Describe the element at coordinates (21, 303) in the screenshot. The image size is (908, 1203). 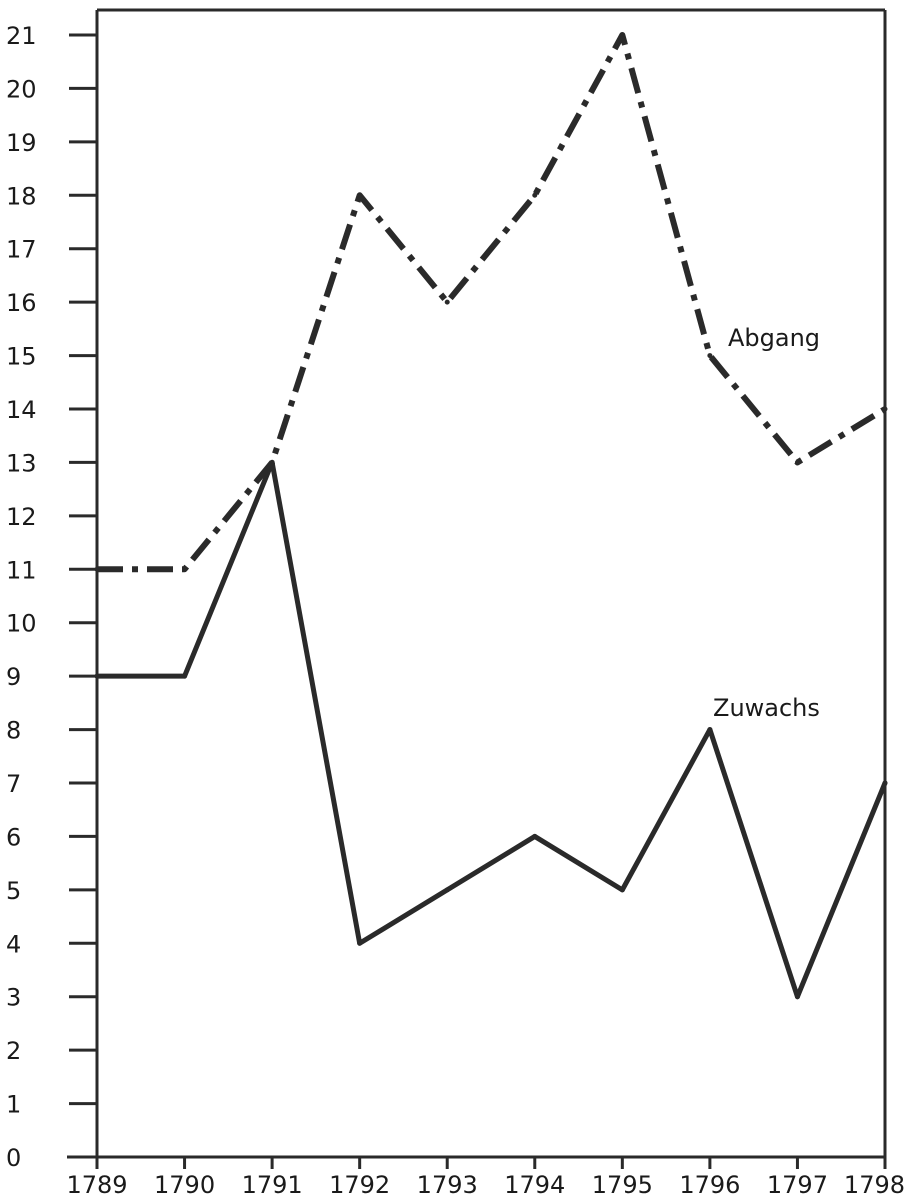
I see `y-tick-label: 16` at that location.